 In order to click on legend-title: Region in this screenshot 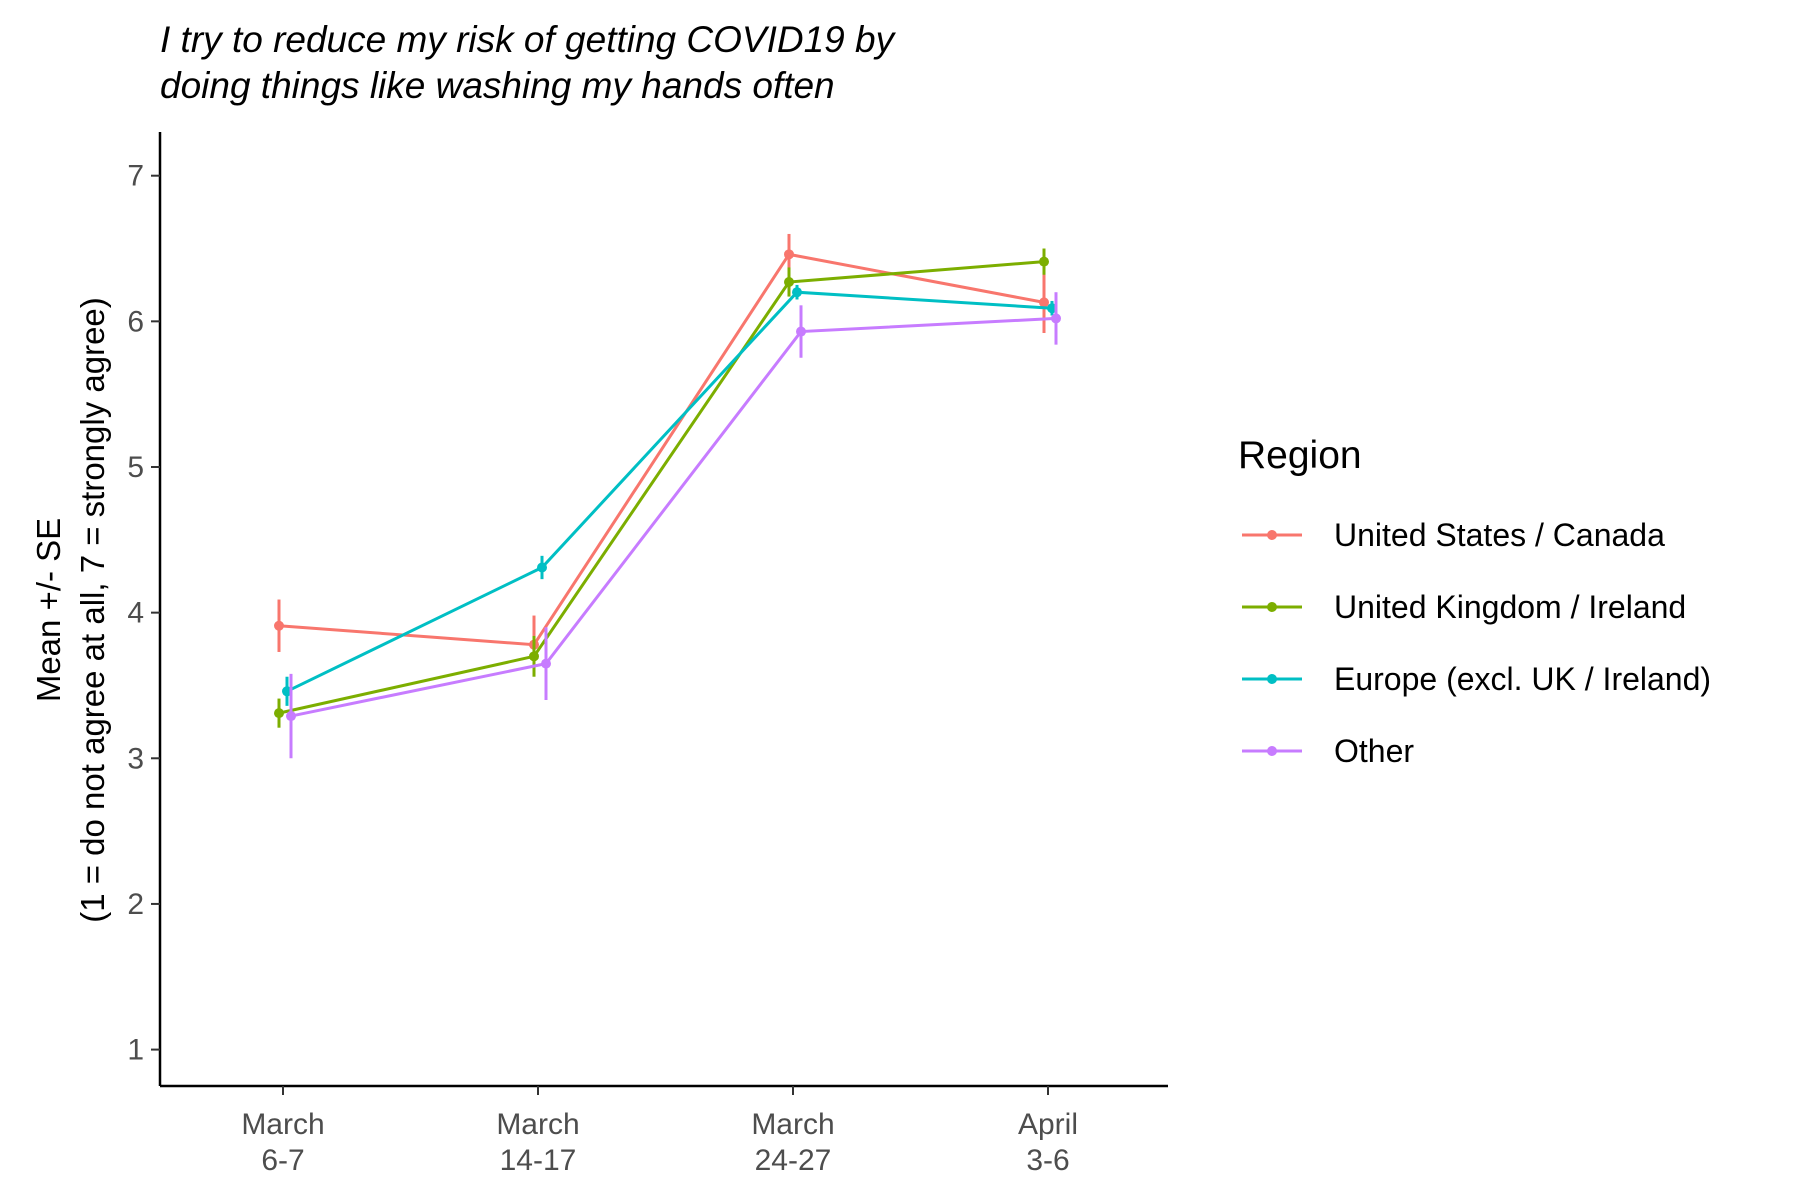, I will do `click(1300, 455)`.